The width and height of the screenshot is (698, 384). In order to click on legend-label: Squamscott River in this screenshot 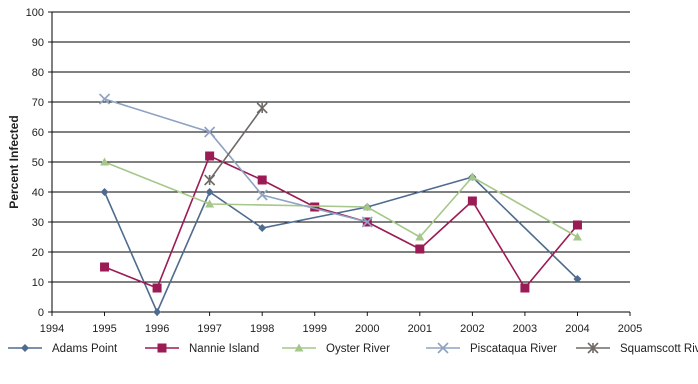, I will do `click(659, 349)`.